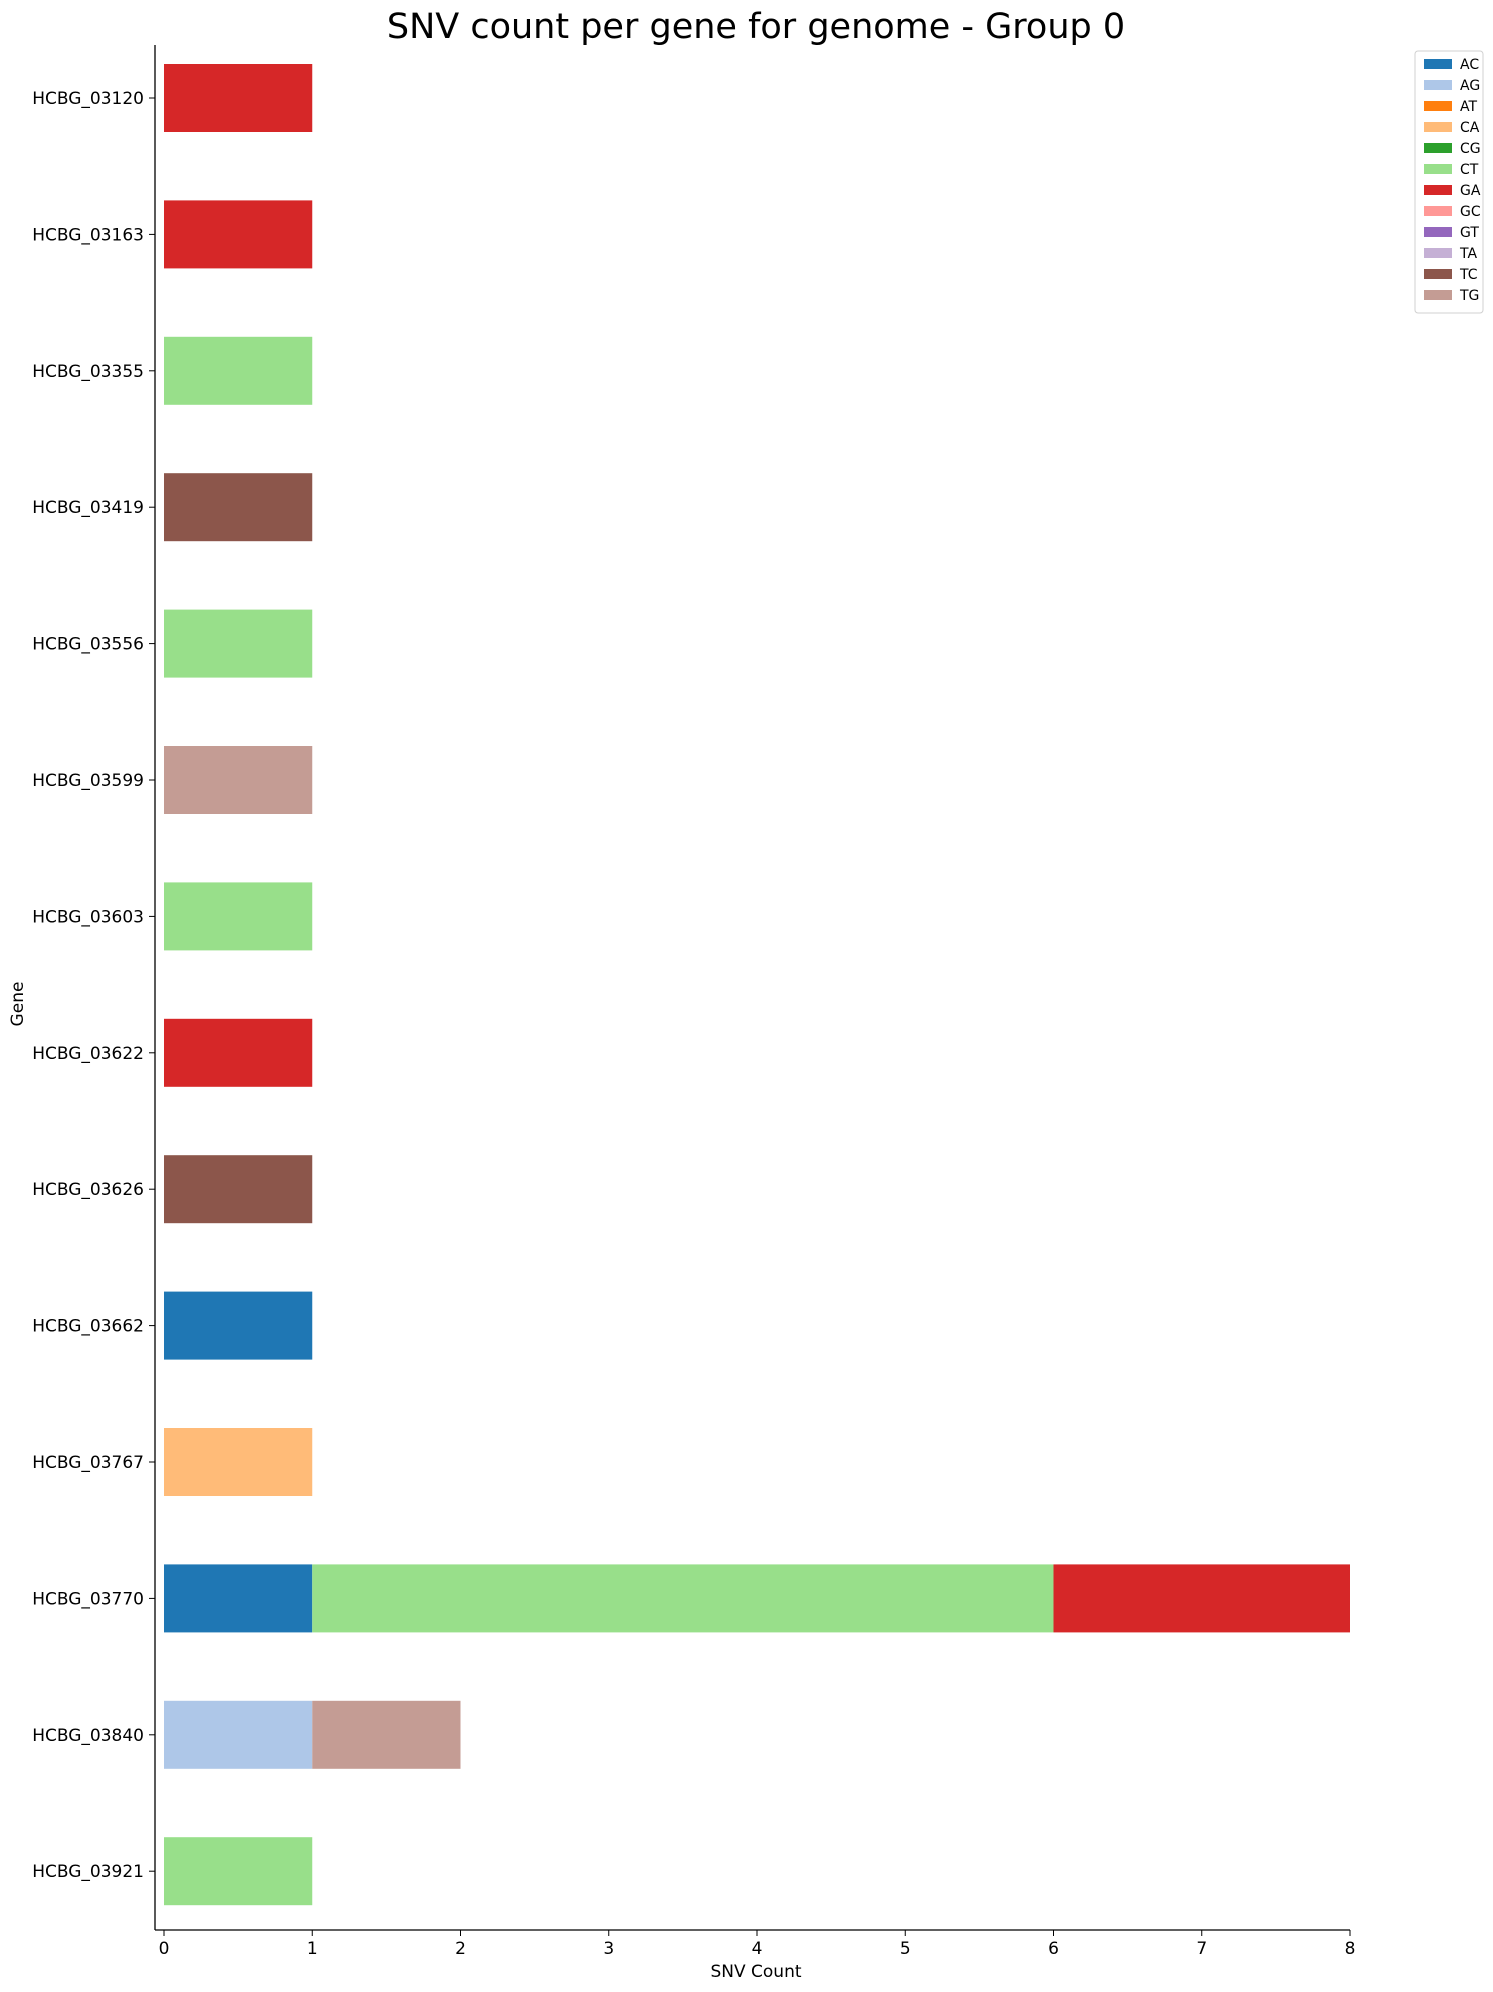 This screenshot has width=1493, height=1992. Describe the element at coordinates (1469, 170) in the screenshot. I see `legend-label: CT` at that location.